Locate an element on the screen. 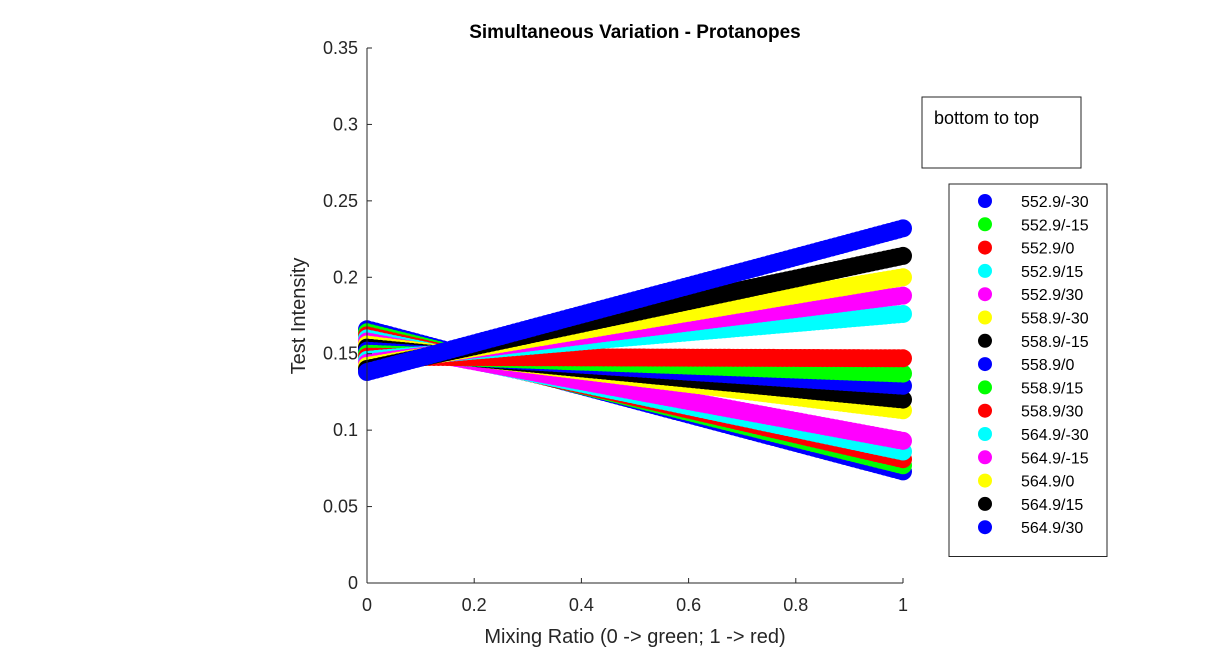 The image size is (1226, 661). legend-entry: 558.9/30 is located at coordinates (1030, 412).